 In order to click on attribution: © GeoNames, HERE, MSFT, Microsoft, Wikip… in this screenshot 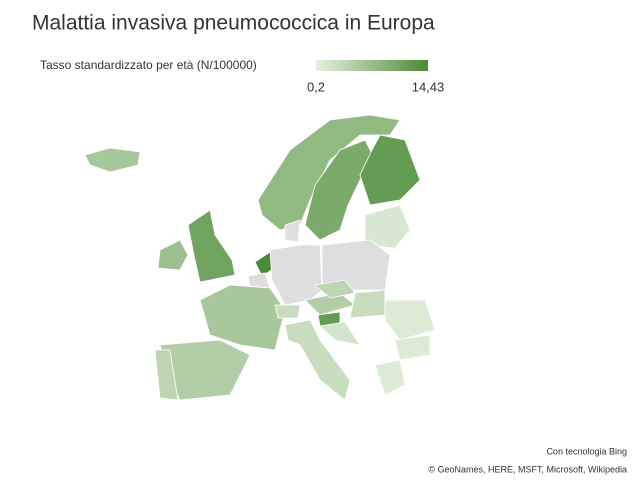, I will do `click(527, 469)`.